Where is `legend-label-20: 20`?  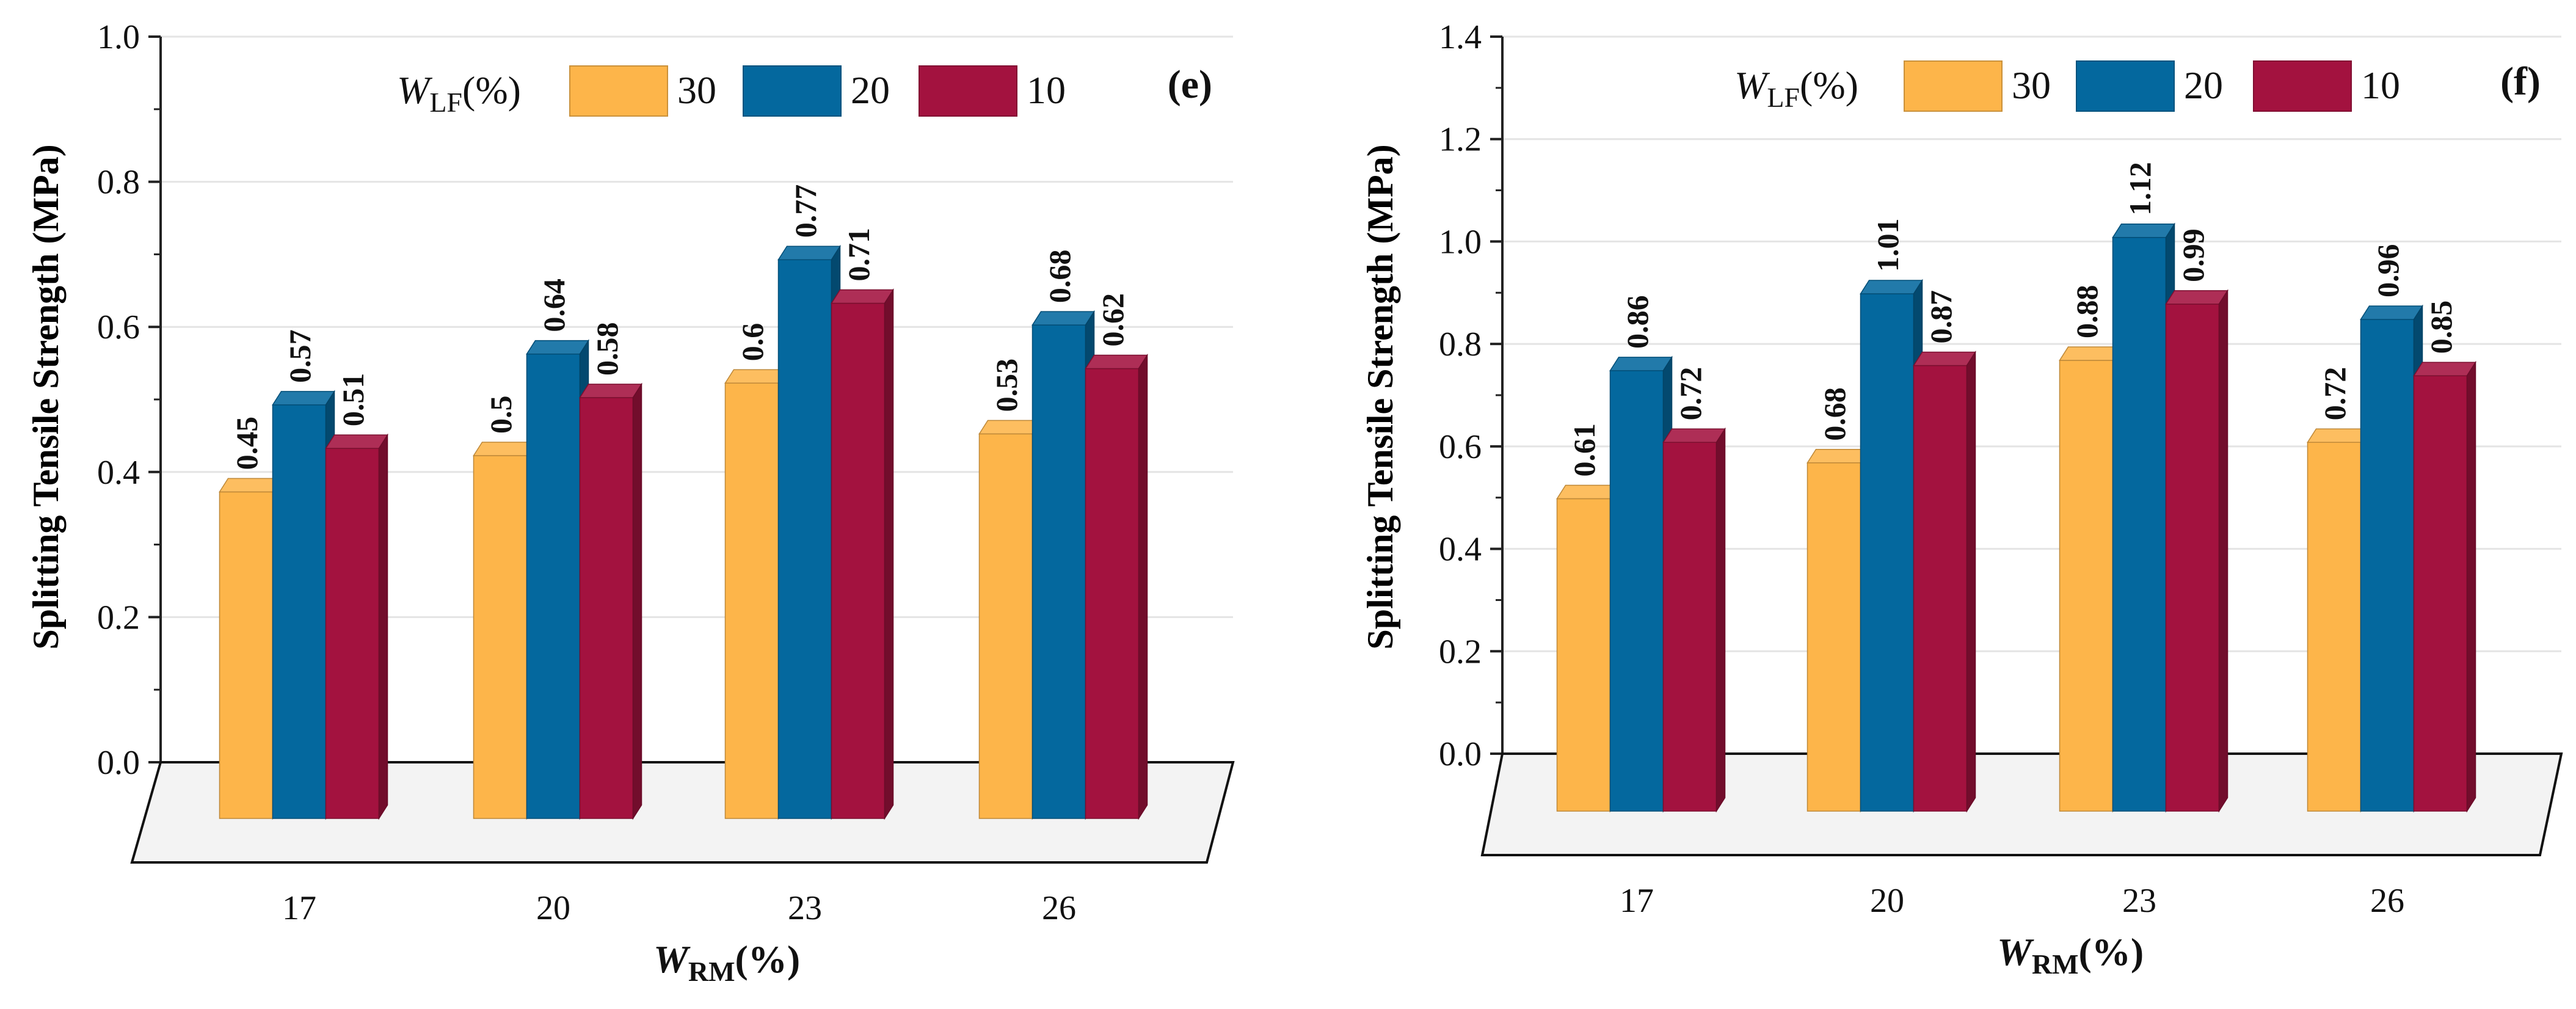 legend-label-20: 20 is located at coordinates (871, 90).